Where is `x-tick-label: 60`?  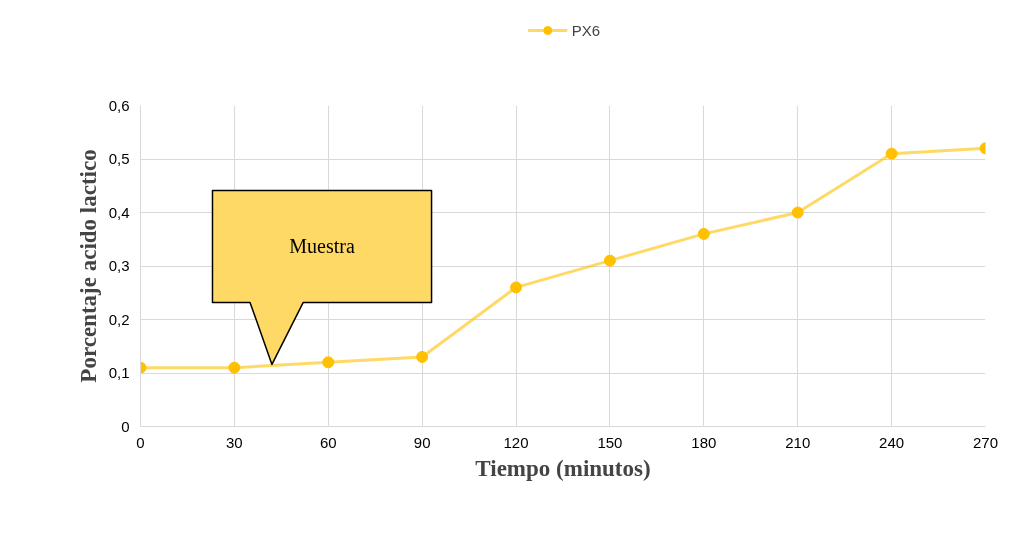
x-tick-label: 60 is located at coordinates (328, 442).